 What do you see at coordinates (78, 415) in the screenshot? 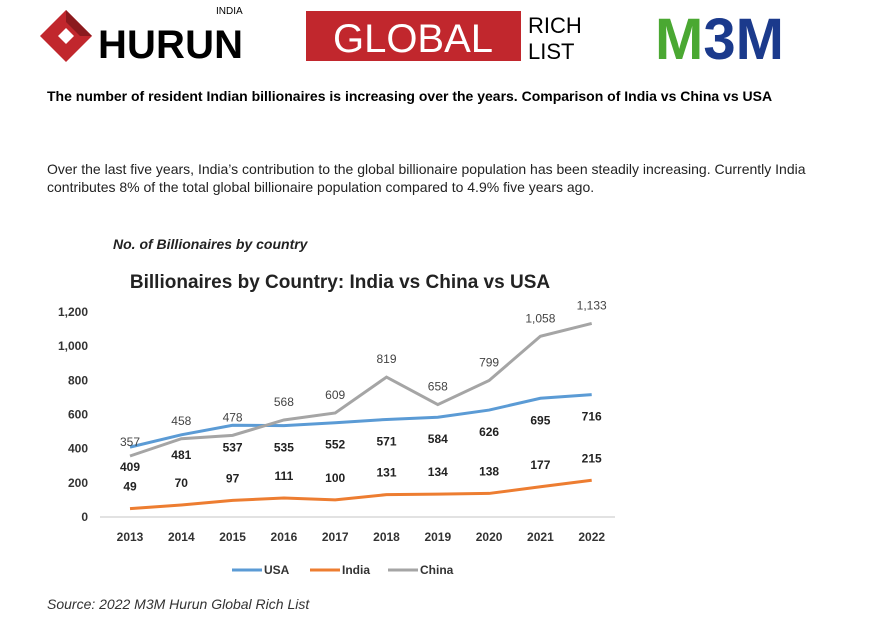
I see `y-tick-label: 600` at bounding box center [78, 415].